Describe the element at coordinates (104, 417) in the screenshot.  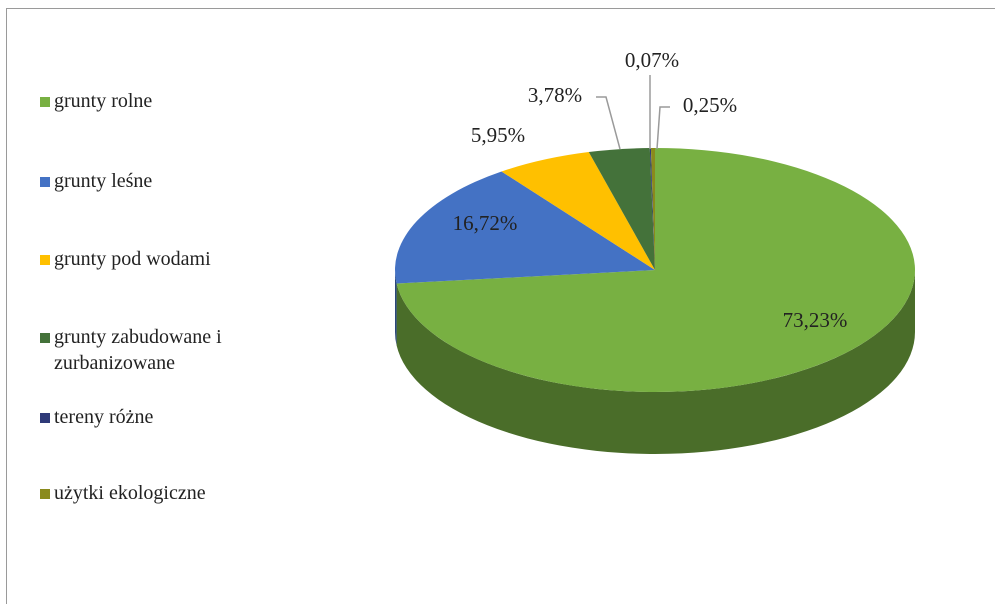
I see `legend-label: tereny różne` at that location.